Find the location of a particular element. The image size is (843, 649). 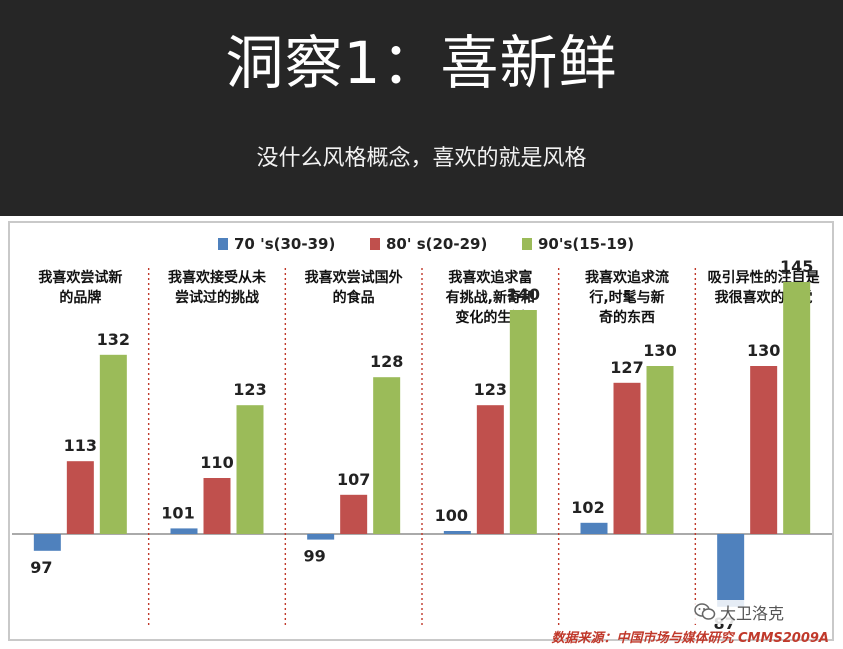

watermark-text: 大卫洛克 is located at coordinates (752, 613).